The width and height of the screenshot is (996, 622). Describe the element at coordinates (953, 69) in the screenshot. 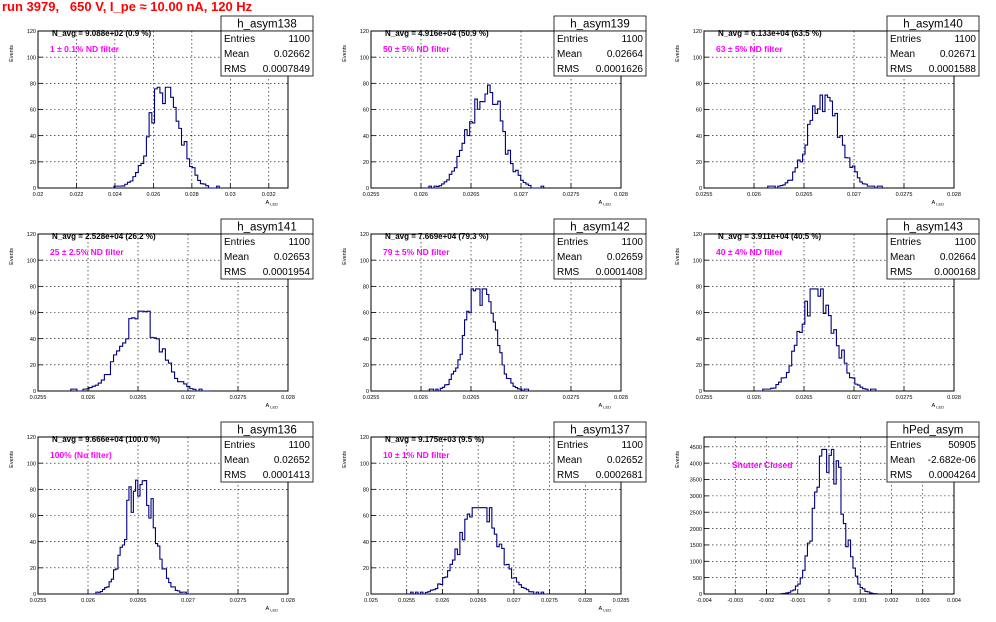

I see `stats-value: 0.0001588` at that location.